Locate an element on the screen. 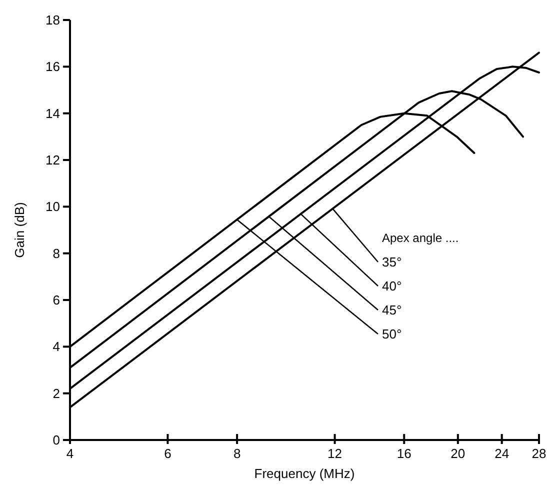 The width and height of the screenshot is (547, 487). x-tick-label: 20 is located at coordinates (458, 453).